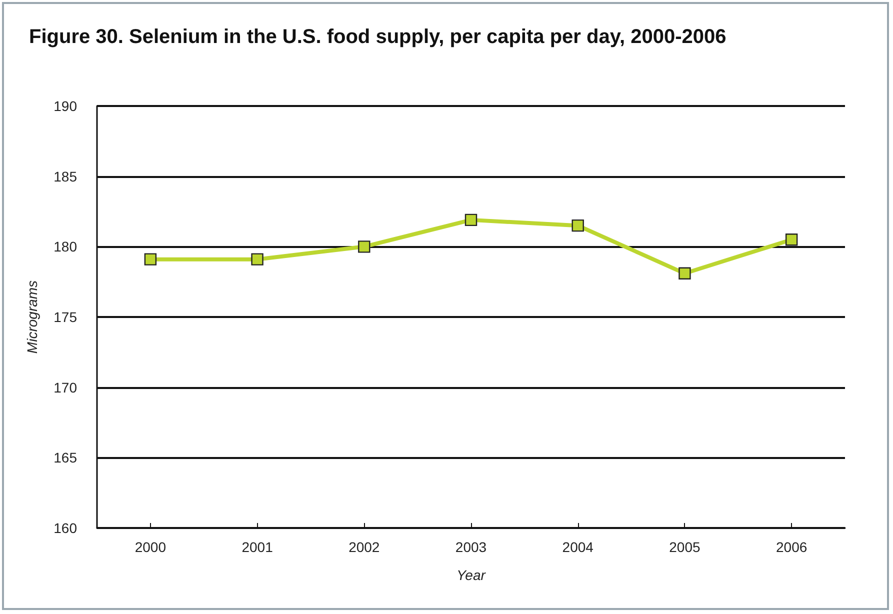 Image resolution: width=893 pixels, height=614 pixels. Describe the element at coordinates (66, 106) in the screenshot. I see `y-tick-label: 190` at that location.